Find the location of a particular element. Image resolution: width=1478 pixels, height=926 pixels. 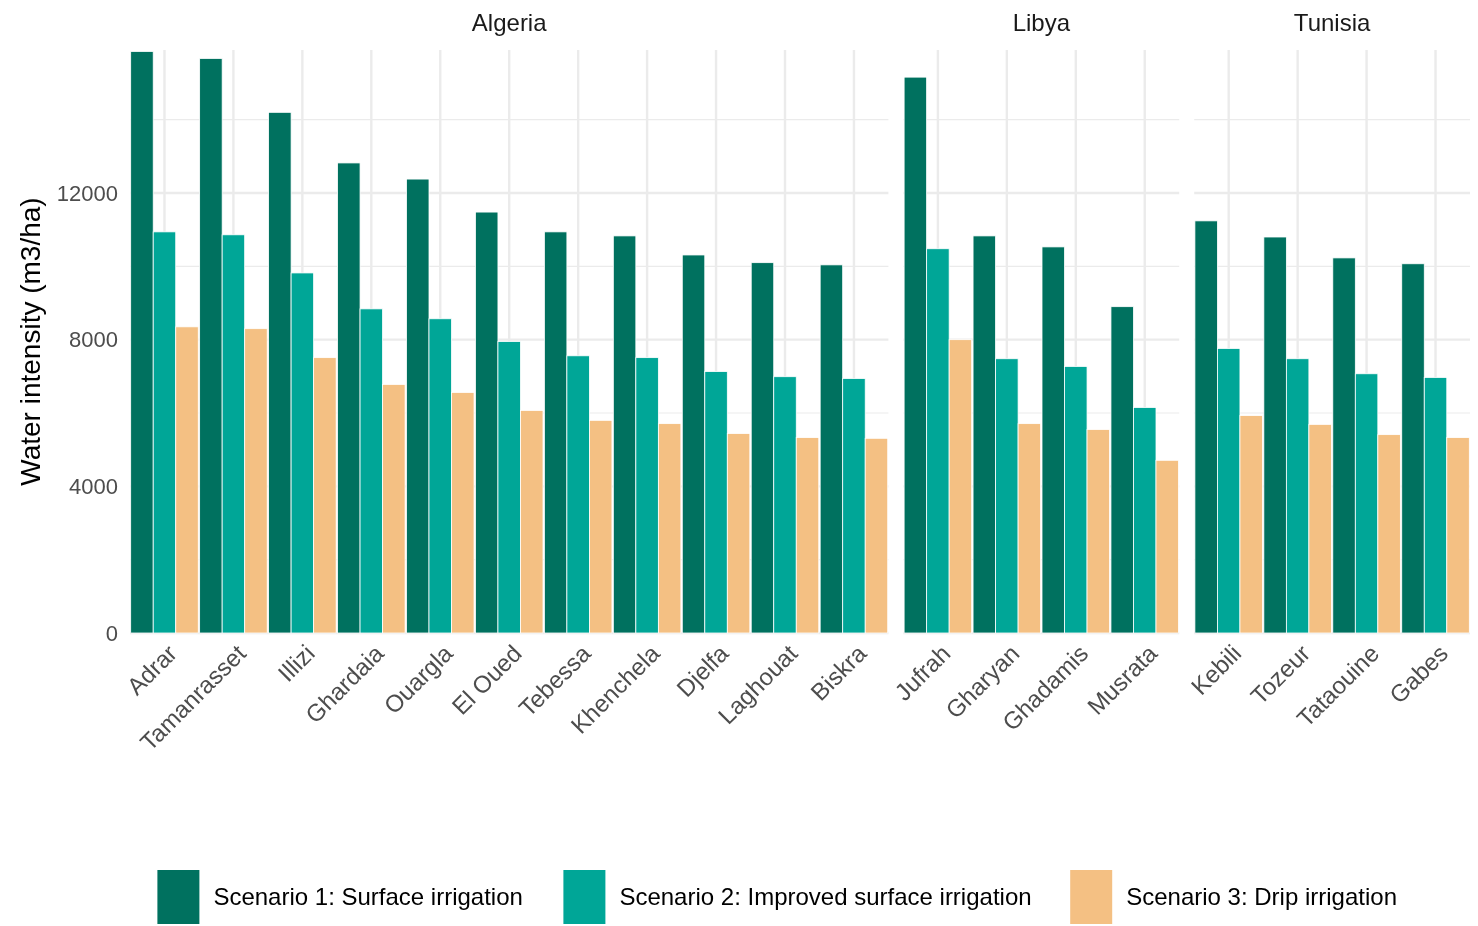

chart-title: Libya is located at coordinates (1041, 22).